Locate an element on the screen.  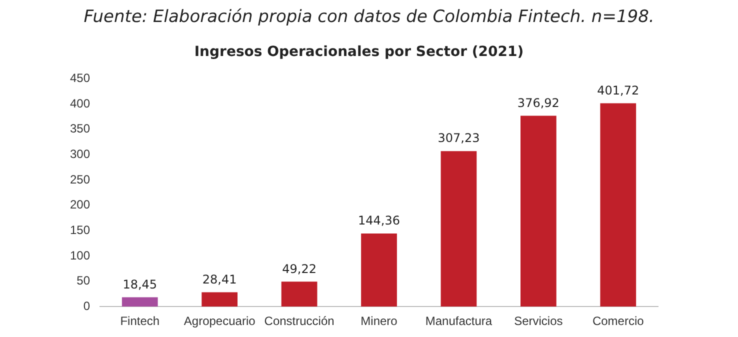
chart-title: Ingresos Operacionales por Sector (2021) is located at coordinates (359, 52).